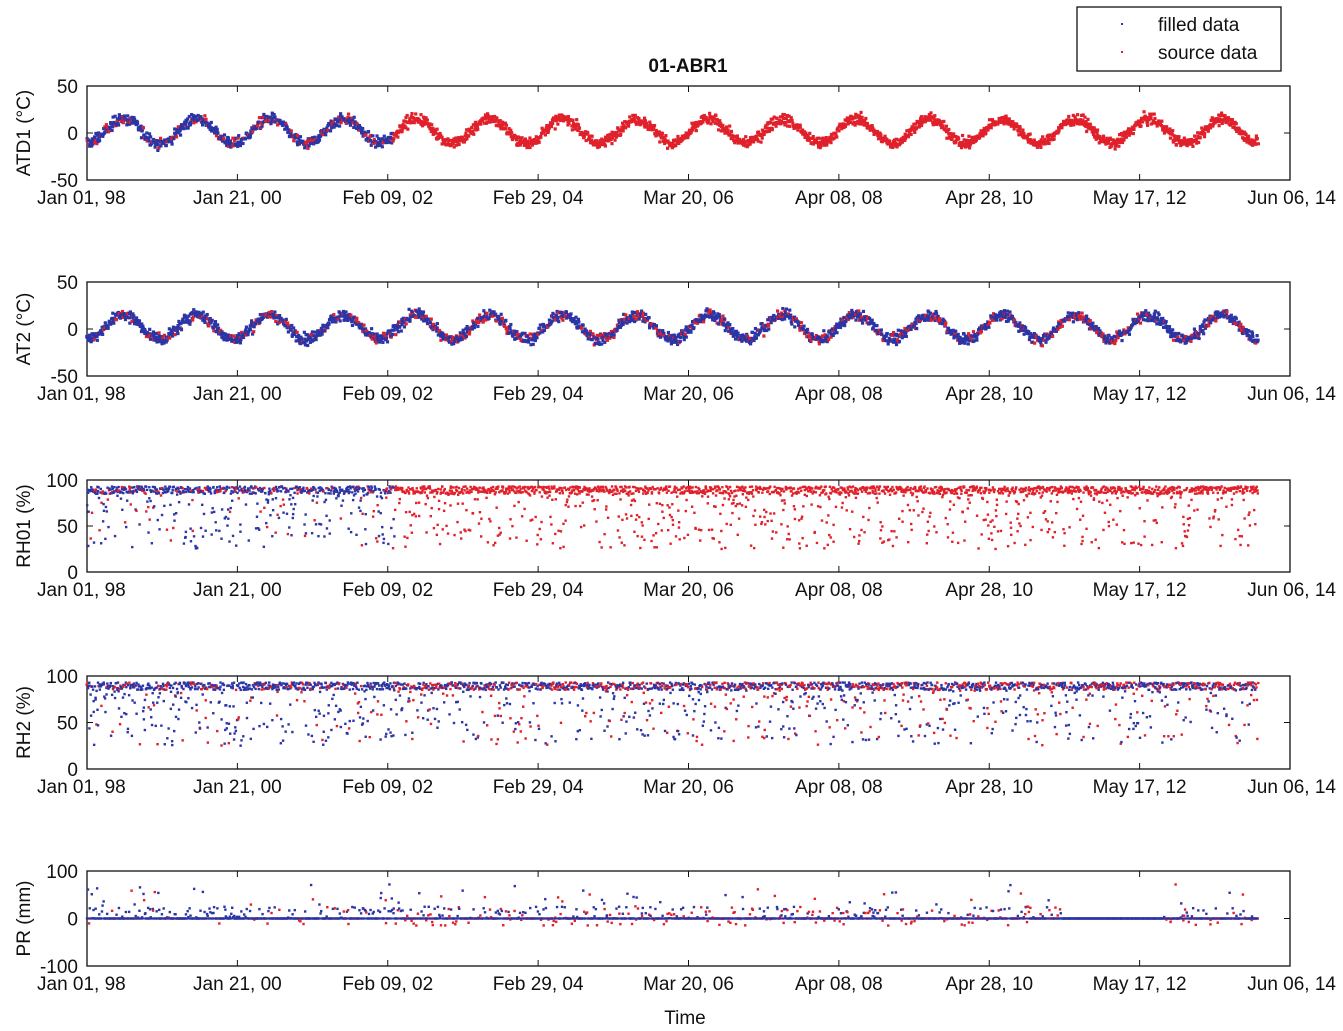 The height and width of the screenshot is (1031, 1343). Describe the element at coordinates (688, 66) in the screenshot. I see `chart-title: 01-ABR1` at that location.